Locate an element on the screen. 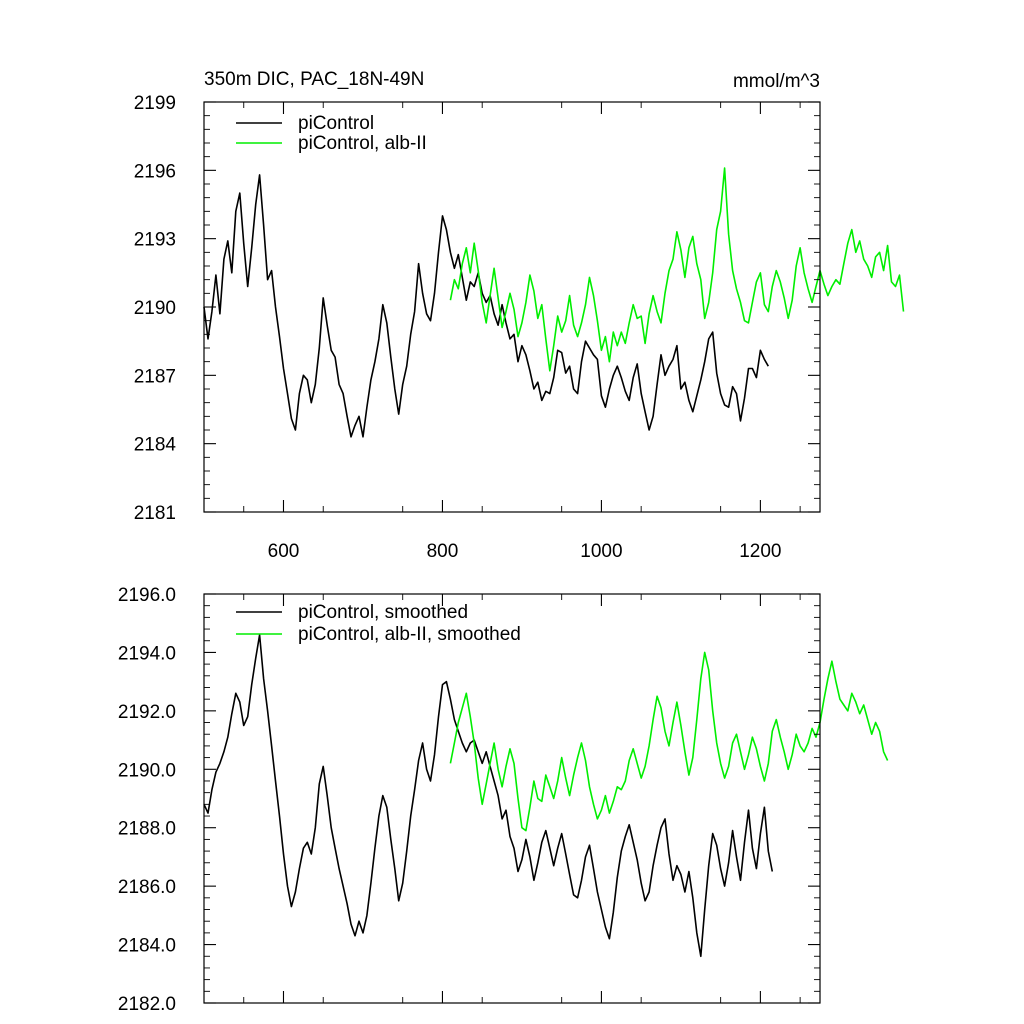  y-tick-label: 2187 is located at coordinates (155, 376).